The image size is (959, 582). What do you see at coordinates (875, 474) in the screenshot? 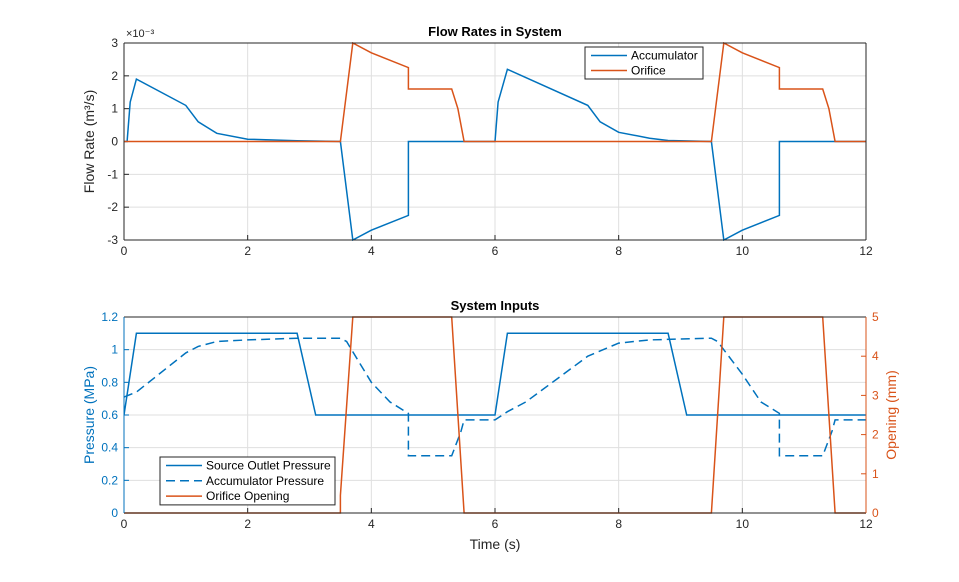
I see `y-right-tick-label: 1` at bounding box center [875, 474].